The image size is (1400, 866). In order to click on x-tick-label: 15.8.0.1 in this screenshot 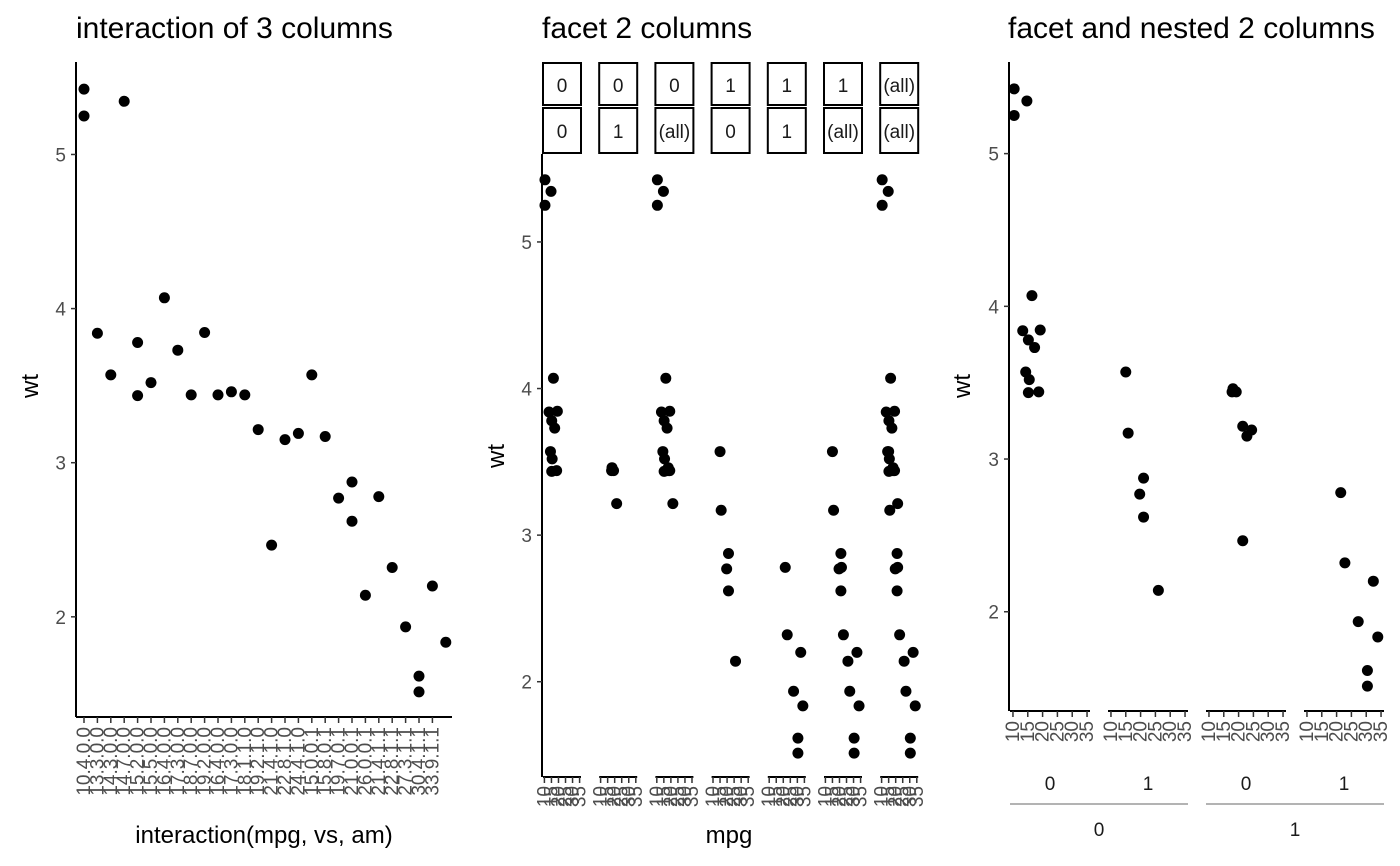, I will do `click(325, 761)`.